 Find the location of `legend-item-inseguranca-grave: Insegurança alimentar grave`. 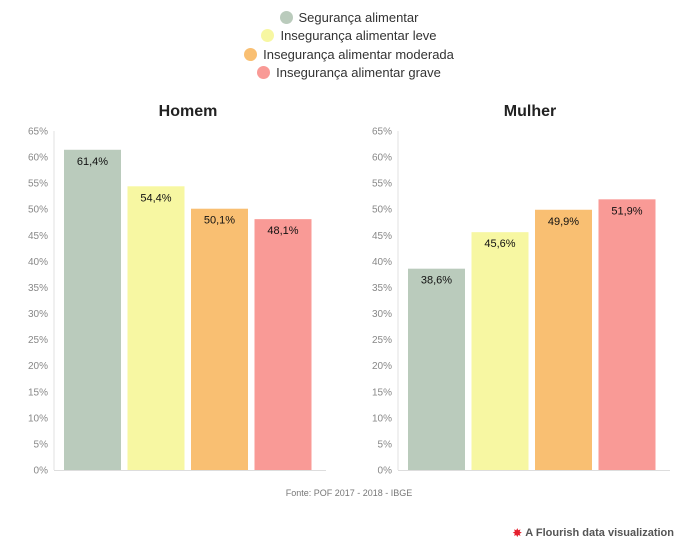

legend-item-inseguranca-grave: Insegurança alimentar grave is located at coordinates (349, 73).